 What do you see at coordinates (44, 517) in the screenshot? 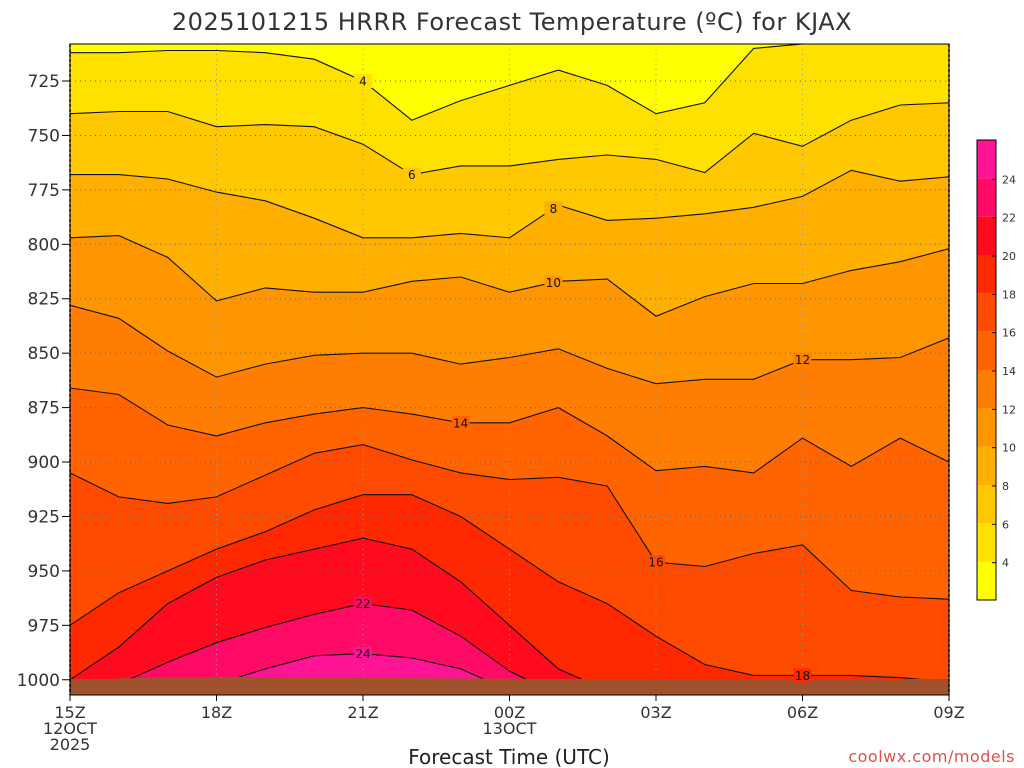
I see `y-tick-label-925: 925` at bounding box center [44, 517].